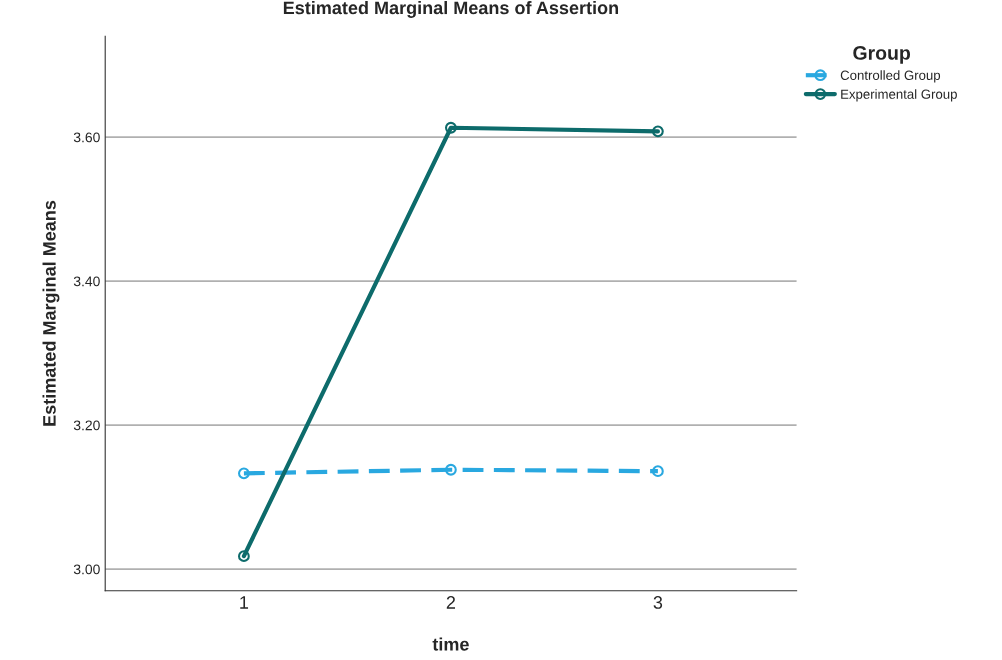 The height and width of the screenshot is (660, 1002). I want to click on legend-label: Controlled Group, so click(890, 76).